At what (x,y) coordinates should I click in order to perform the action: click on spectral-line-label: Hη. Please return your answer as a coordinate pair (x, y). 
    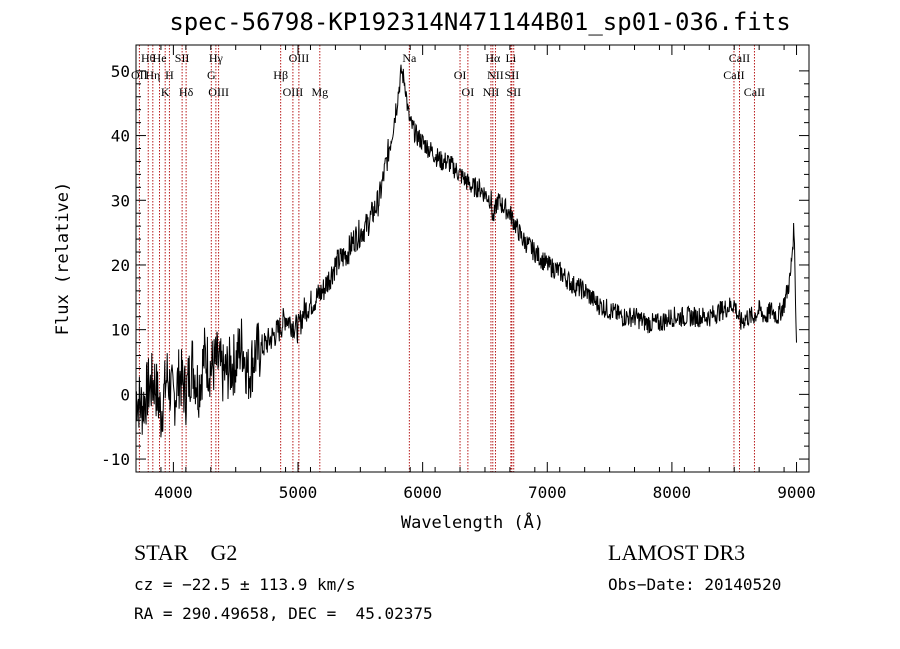
    Looking at the image, I should click on (152, 75).